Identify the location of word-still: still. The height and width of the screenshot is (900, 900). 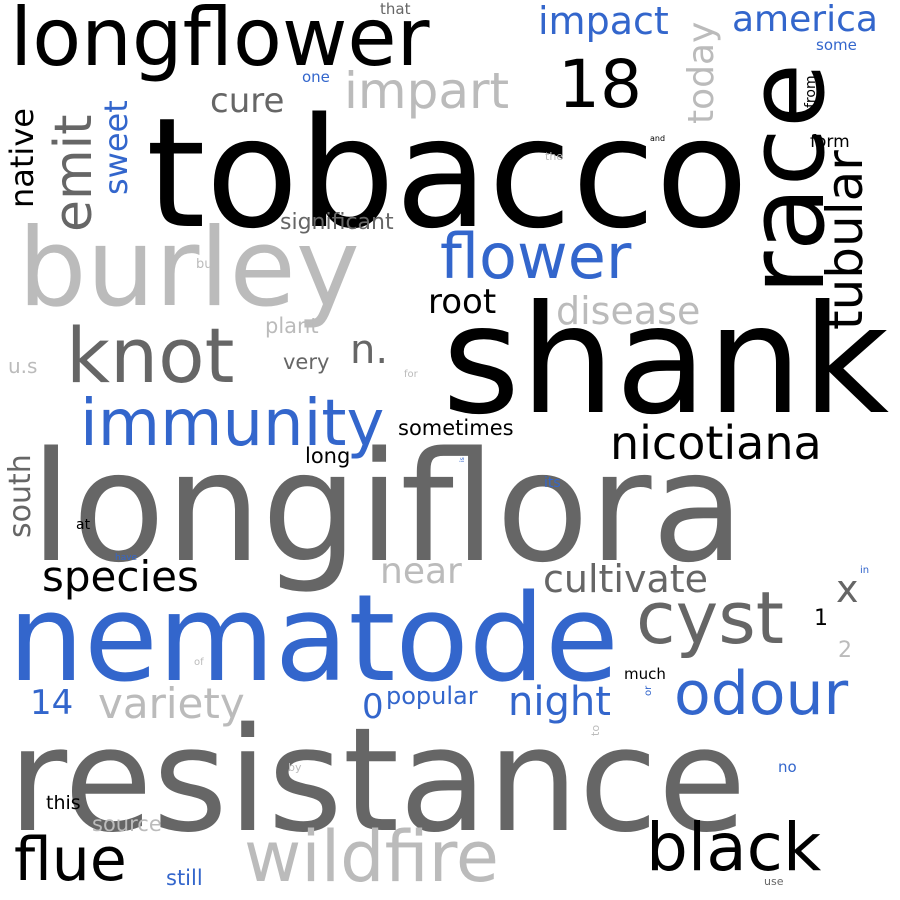
(184, 878).